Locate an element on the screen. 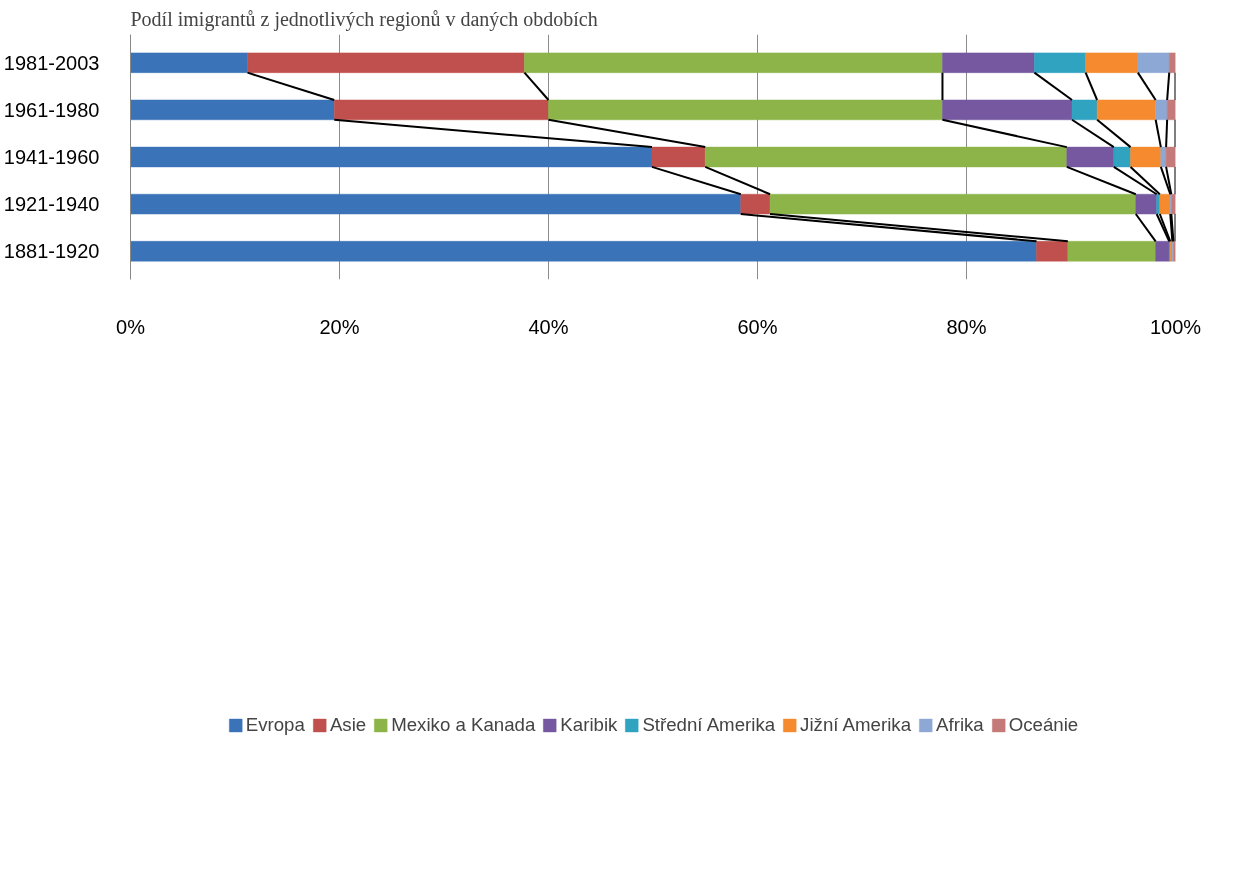 The height and width of the screenshot is (879, 1241). x-tick-label: 40% is located at coordinates (548, 326).